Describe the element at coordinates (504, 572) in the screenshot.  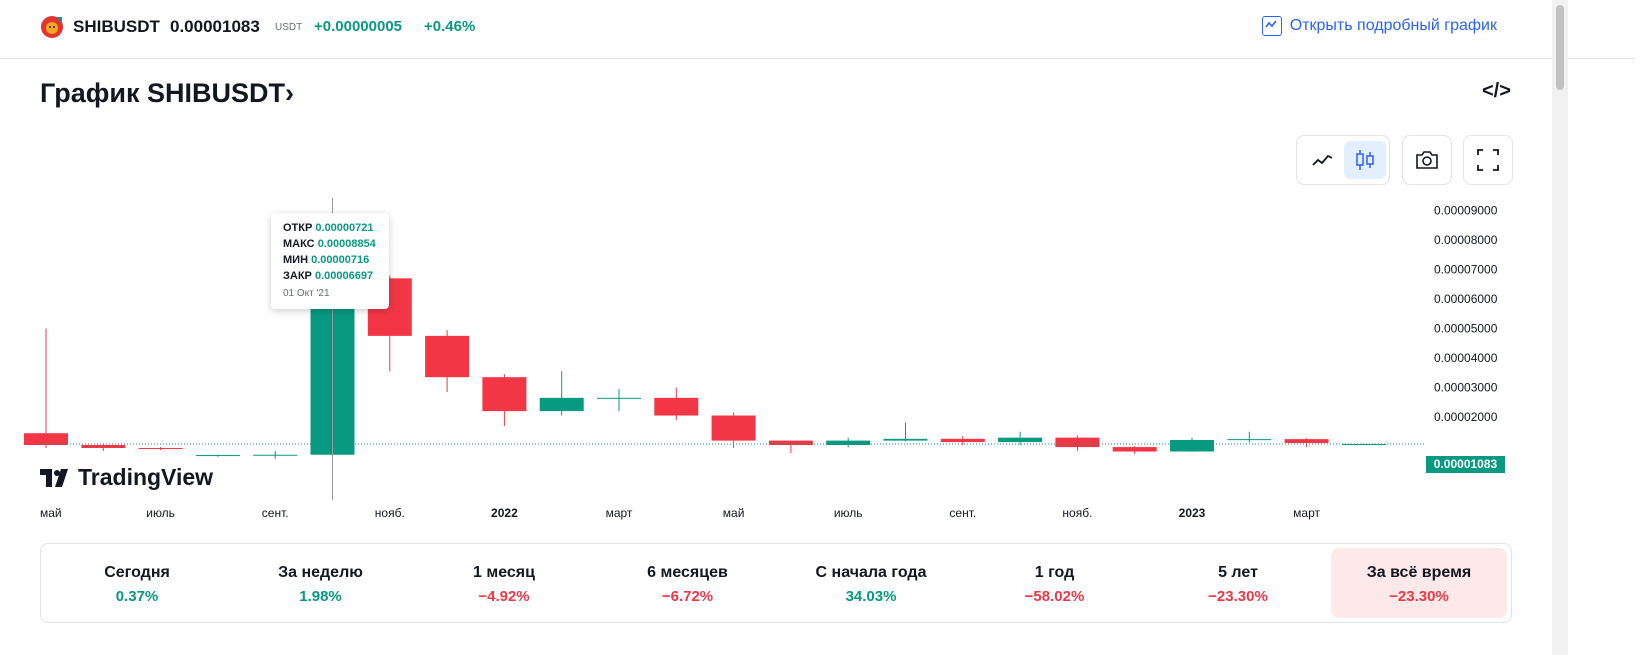
I see `stat-label: 1 месяц` at that location.